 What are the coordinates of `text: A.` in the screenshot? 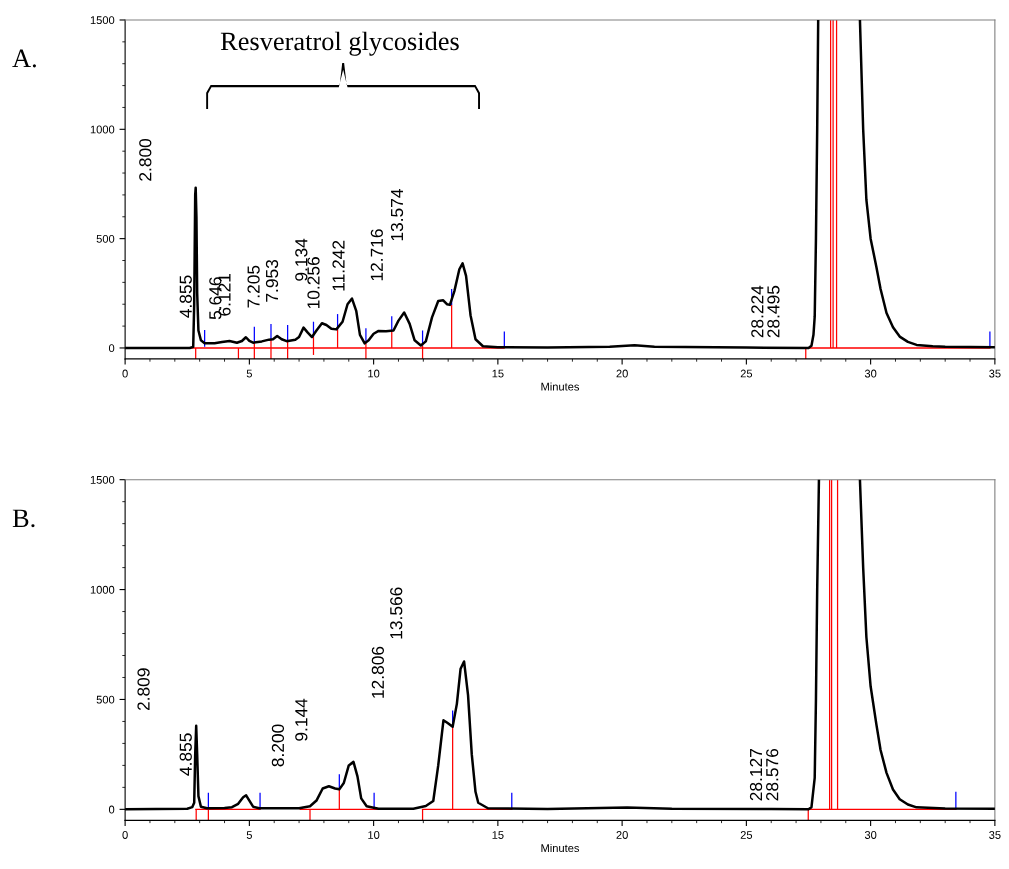 It's located at (24, 58).